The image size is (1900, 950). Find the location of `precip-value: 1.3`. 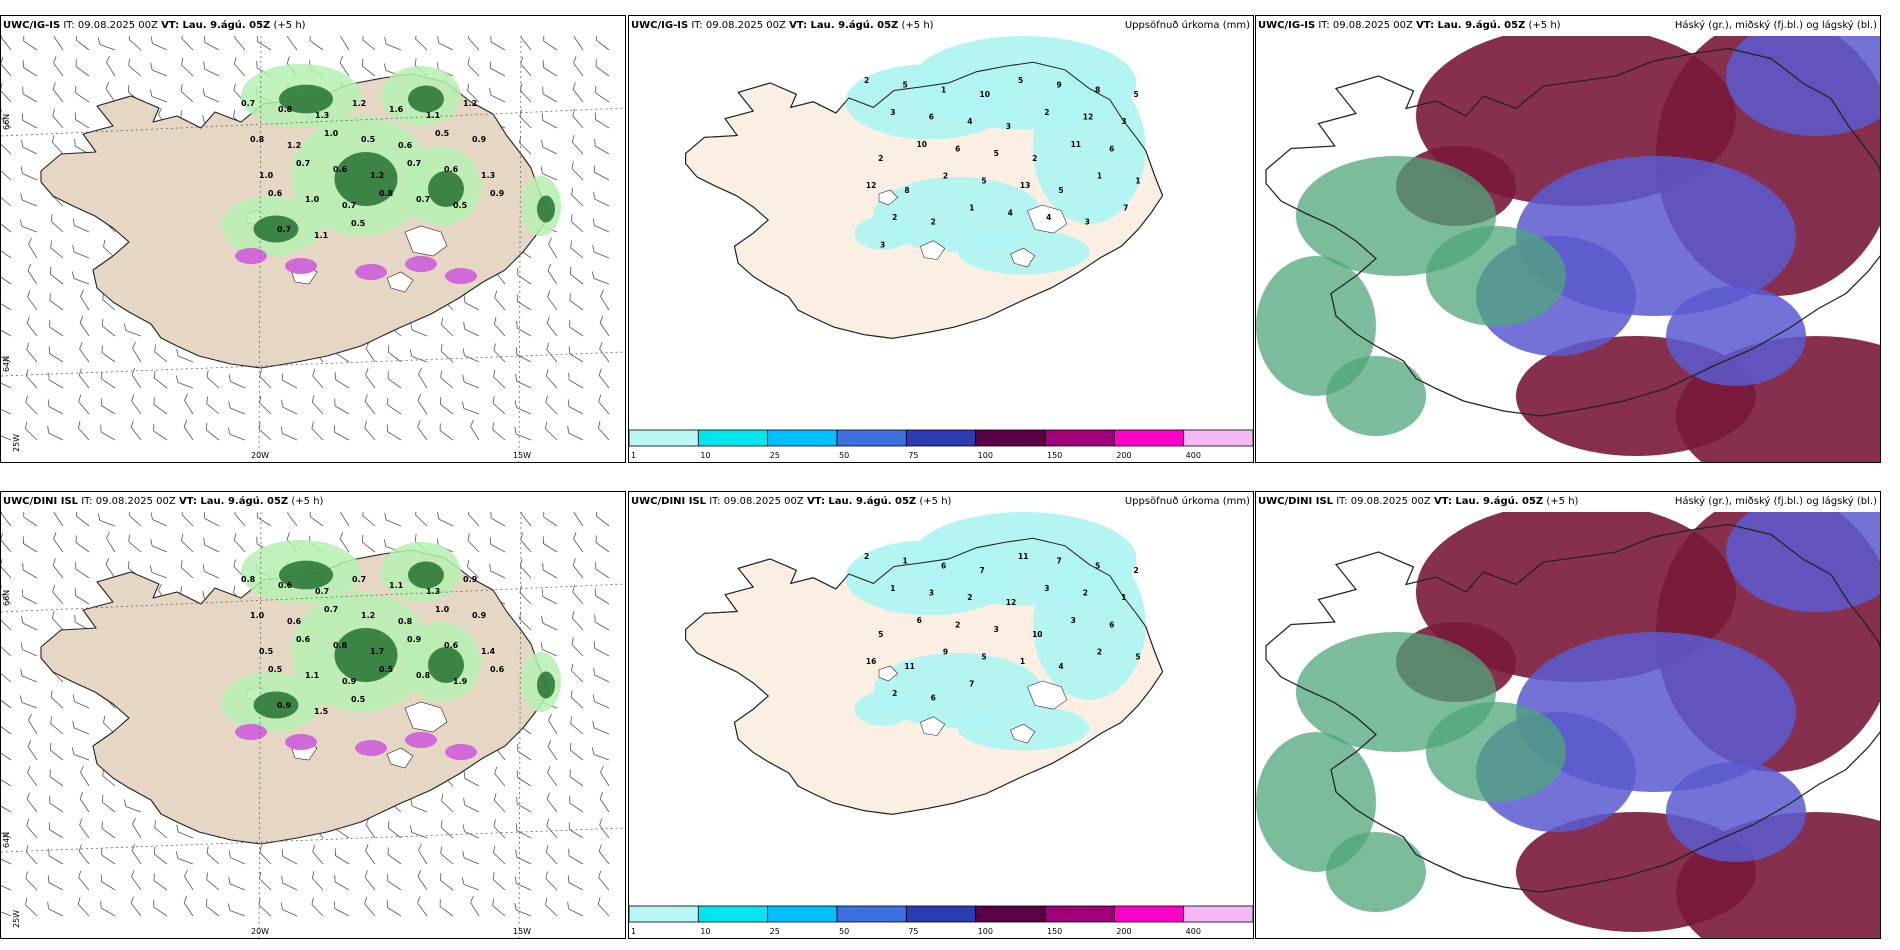

precip-value: 1.3 is located at coordinates (433, 591).